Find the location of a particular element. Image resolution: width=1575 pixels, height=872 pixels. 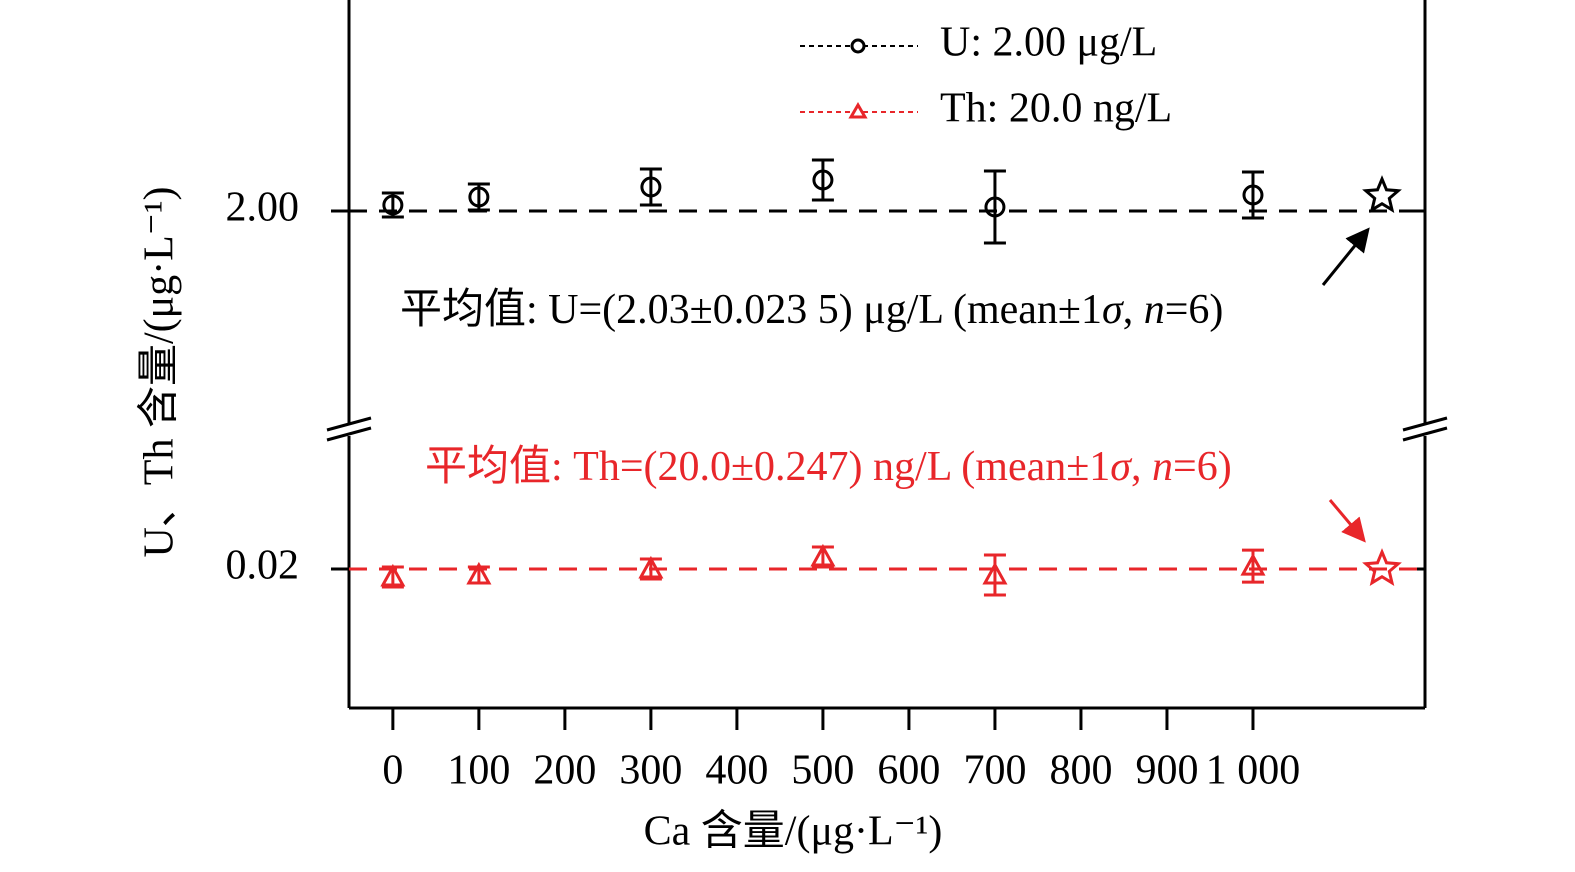

x-tick-label: 0 is located at coordinates (392, 771).